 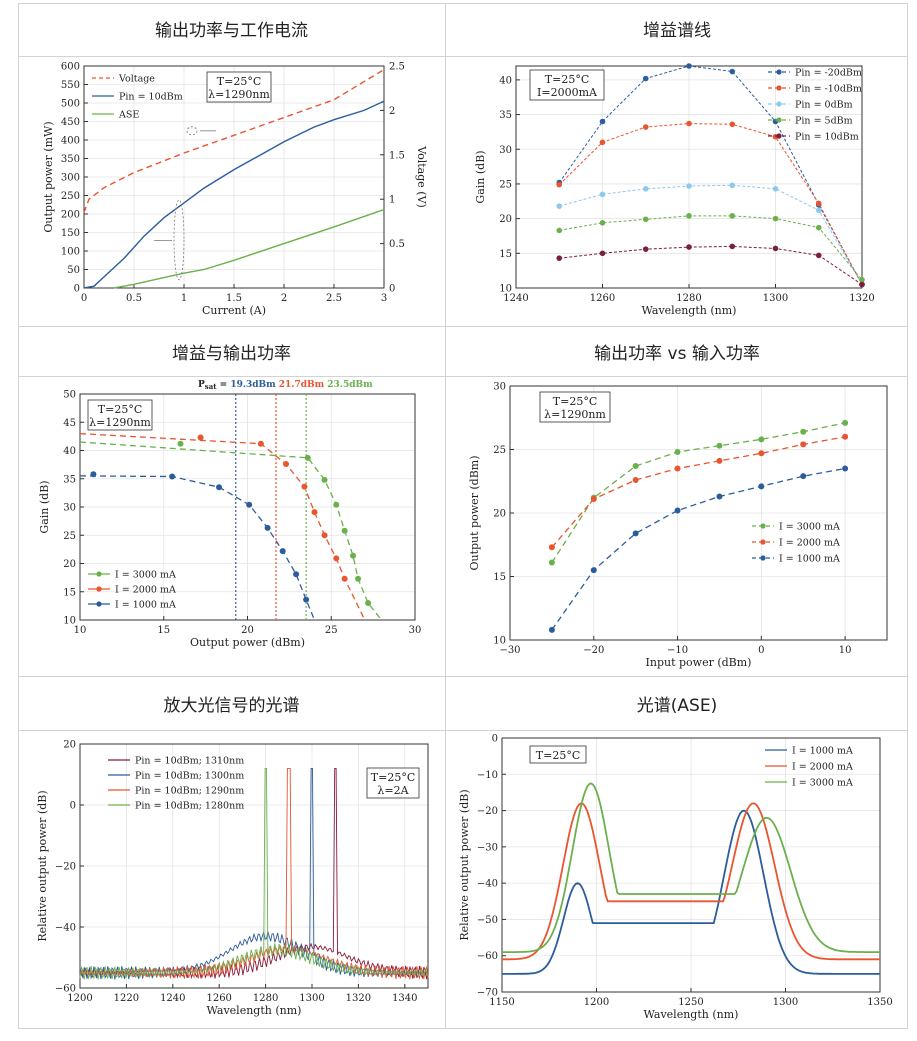 What do you see at coordinates (189, 806) in the screenshot?
I see `legend-label: Pin = 10dBm; 1280nm` at bounding box center [189, 806].